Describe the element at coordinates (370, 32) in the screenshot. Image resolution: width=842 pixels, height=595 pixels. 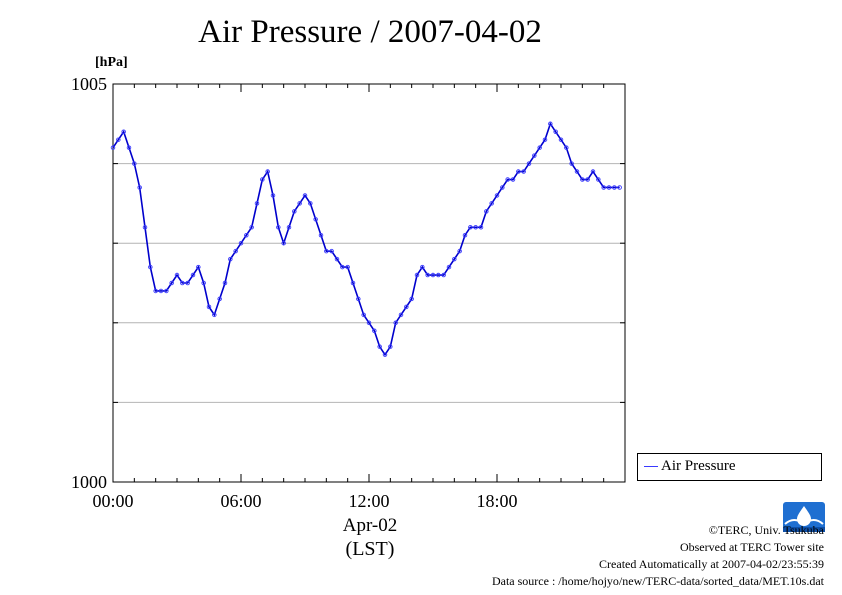
I see `chart-title: Air Pressure / 2007-04-02` at that location.